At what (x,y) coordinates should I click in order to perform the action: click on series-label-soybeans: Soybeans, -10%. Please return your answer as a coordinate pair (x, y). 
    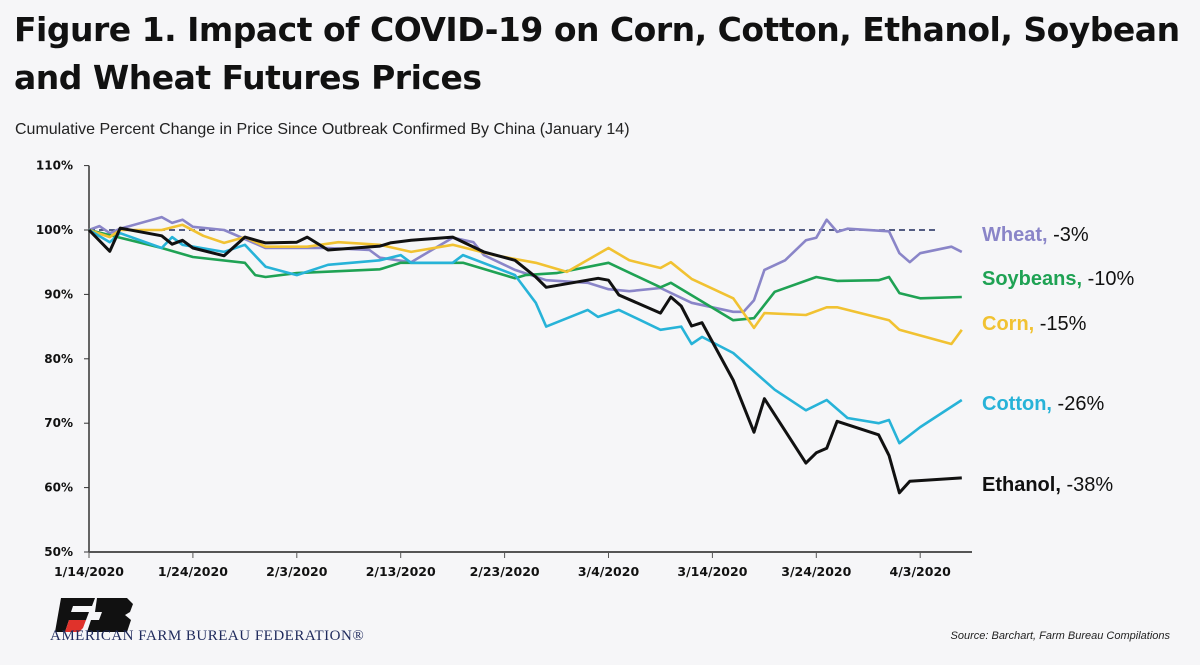
    Looking at the image, I should click on (1058, 279).